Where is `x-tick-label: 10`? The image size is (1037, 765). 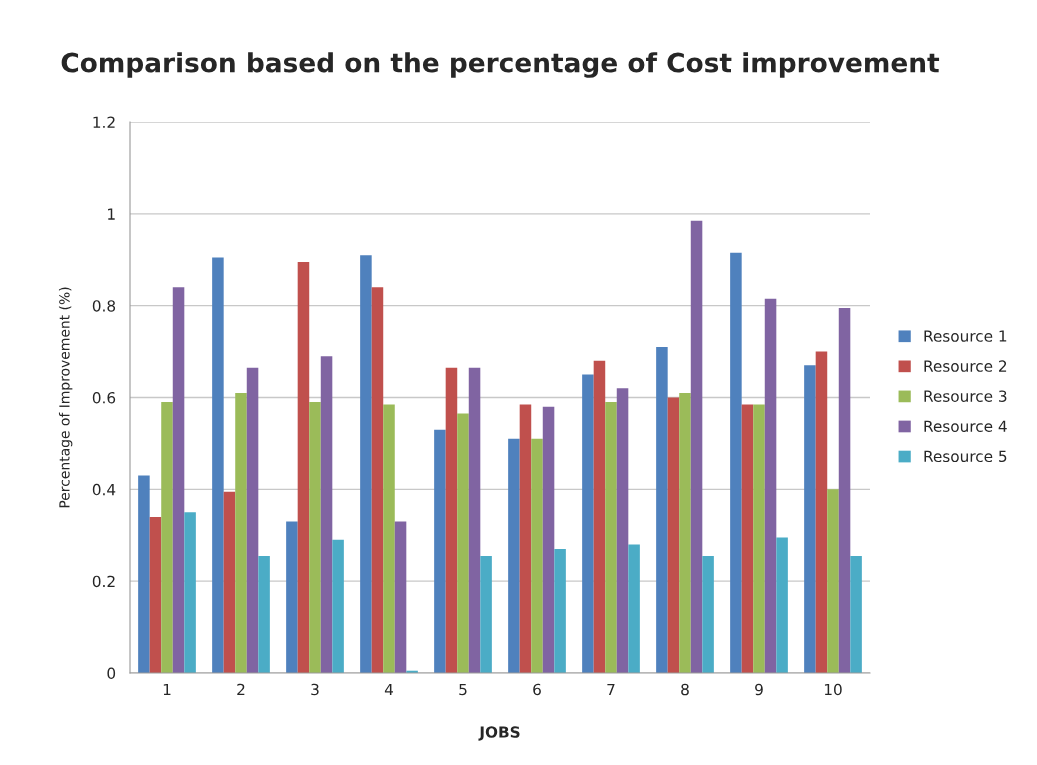 x-tick-label: 10 is located at coordinates (833, 689).